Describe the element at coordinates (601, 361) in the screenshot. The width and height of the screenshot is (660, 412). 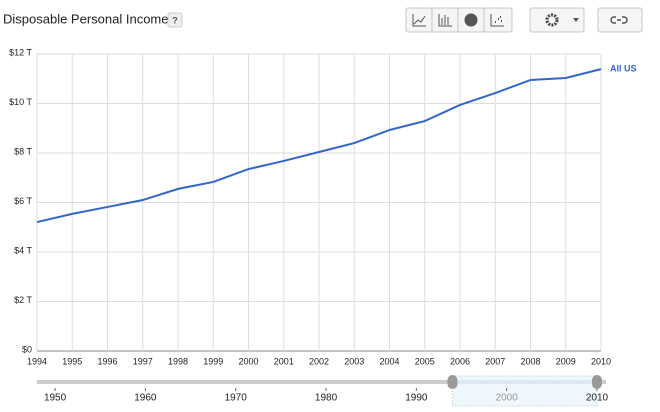
I see `x-tick-label: 2010` at that location.